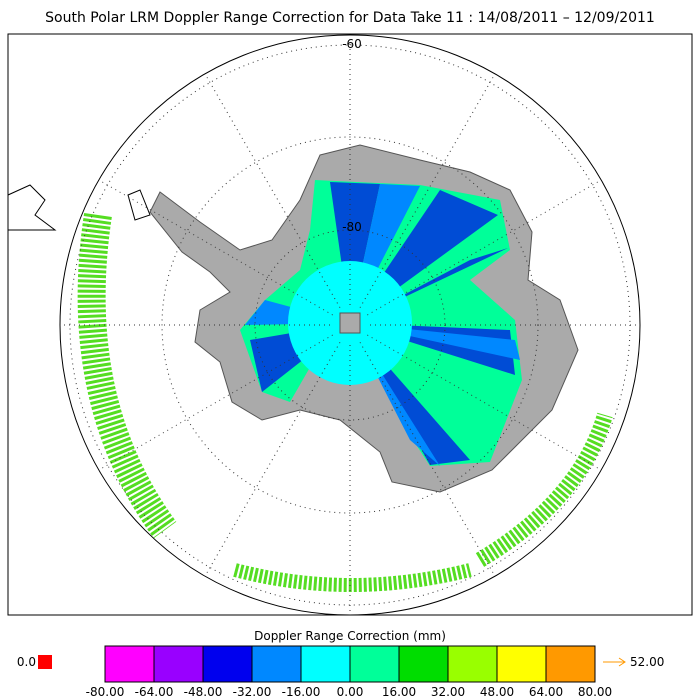  What do you see at coordinates (352, 44) in the screenshot?
I see `lat-label: -60` at bounding box center [352, 44].